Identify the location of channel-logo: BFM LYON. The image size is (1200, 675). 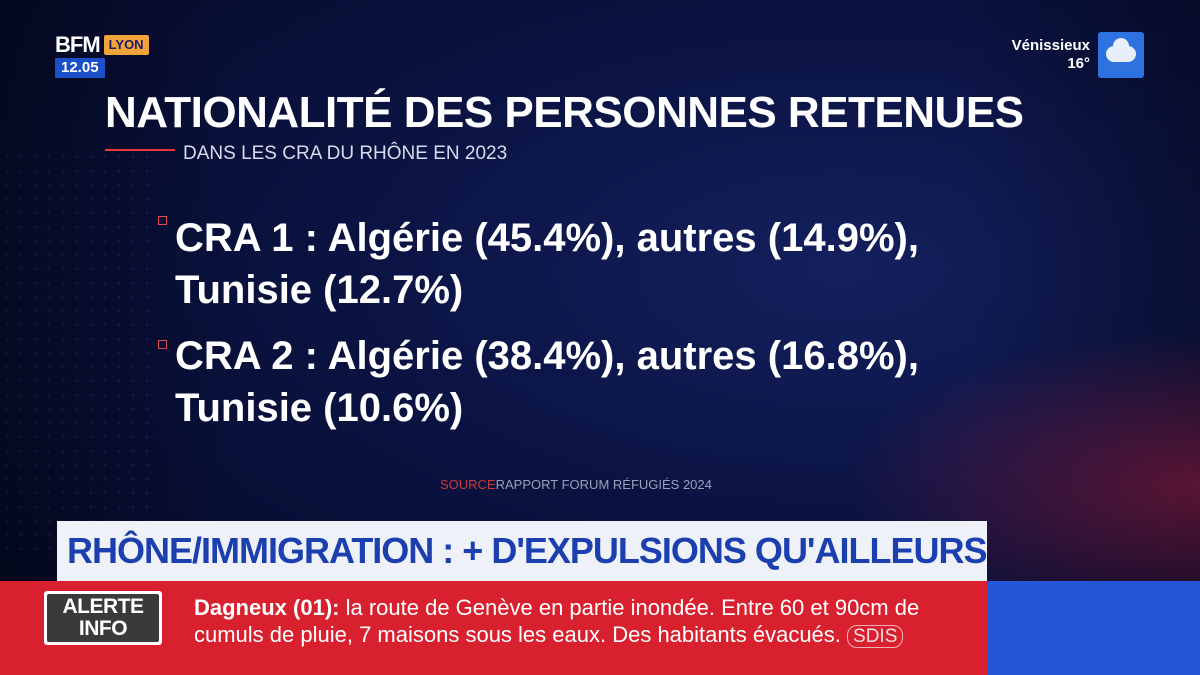
(102, 45).